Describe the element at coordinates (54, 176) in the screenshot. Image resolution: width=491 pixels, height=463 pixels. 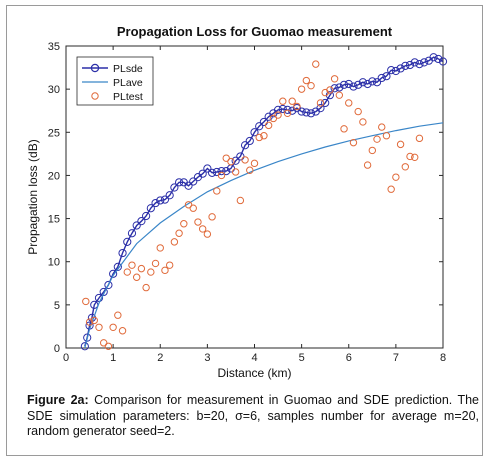
I see `y-tick-label: 20` at that location.